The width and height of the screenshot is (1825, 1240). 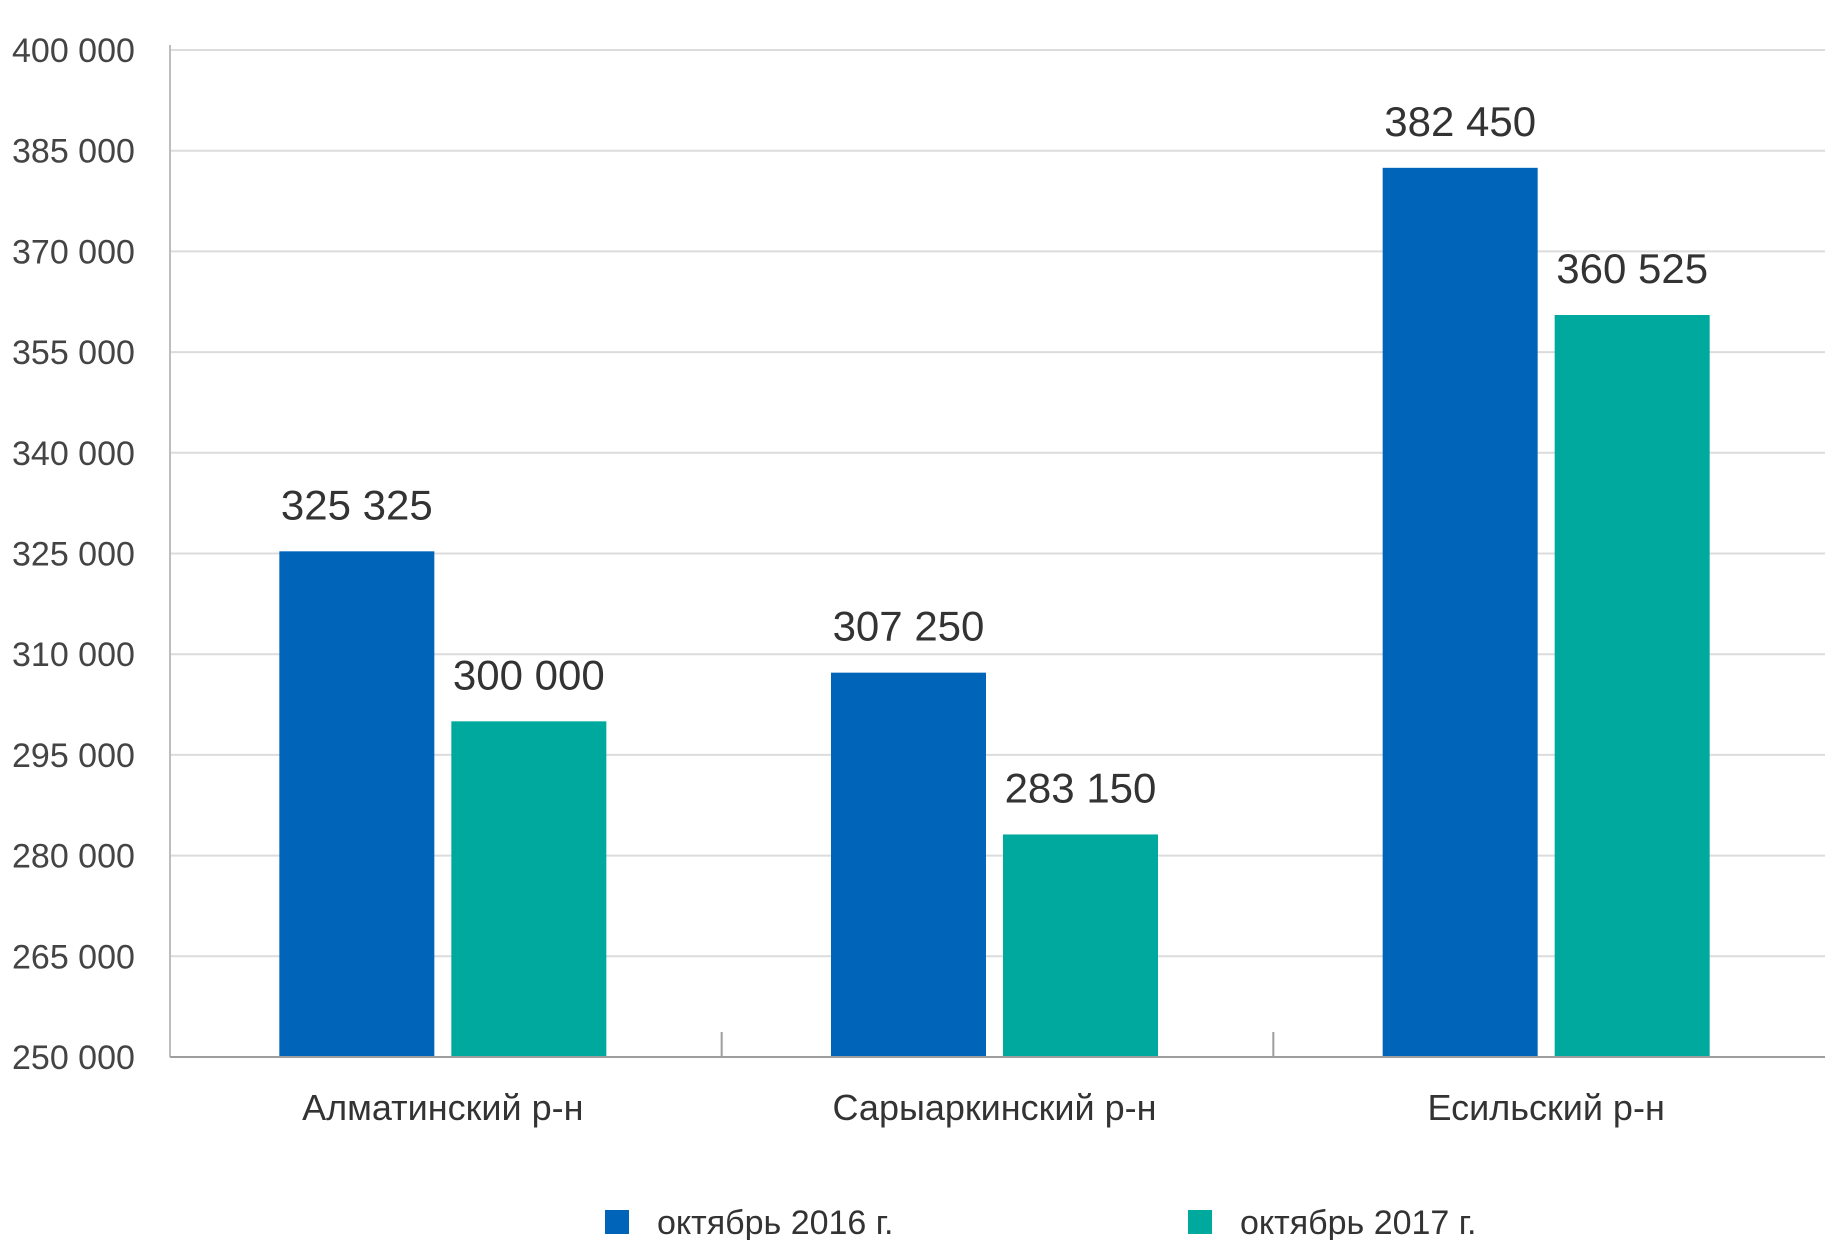 What do you see at coordinates (73, 1058) in the screenshot?
I see `y-tick-label: 250 000` at bounding box center [73, 1058].